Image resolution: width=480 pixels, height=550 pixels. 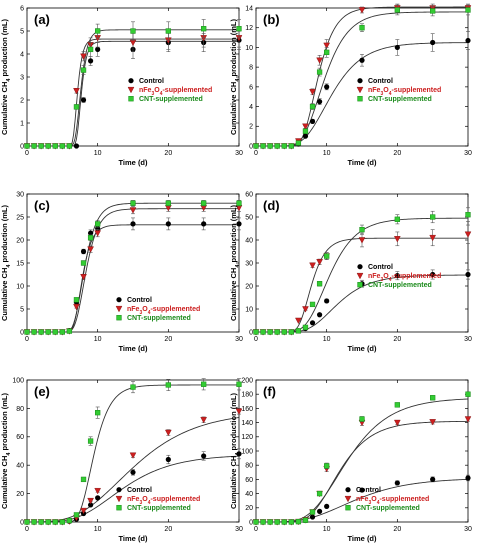 What do you see at coordinates (251, 107) in the screenshot?
I see `y-tick-label: 4` at bounding box center [251, 107].